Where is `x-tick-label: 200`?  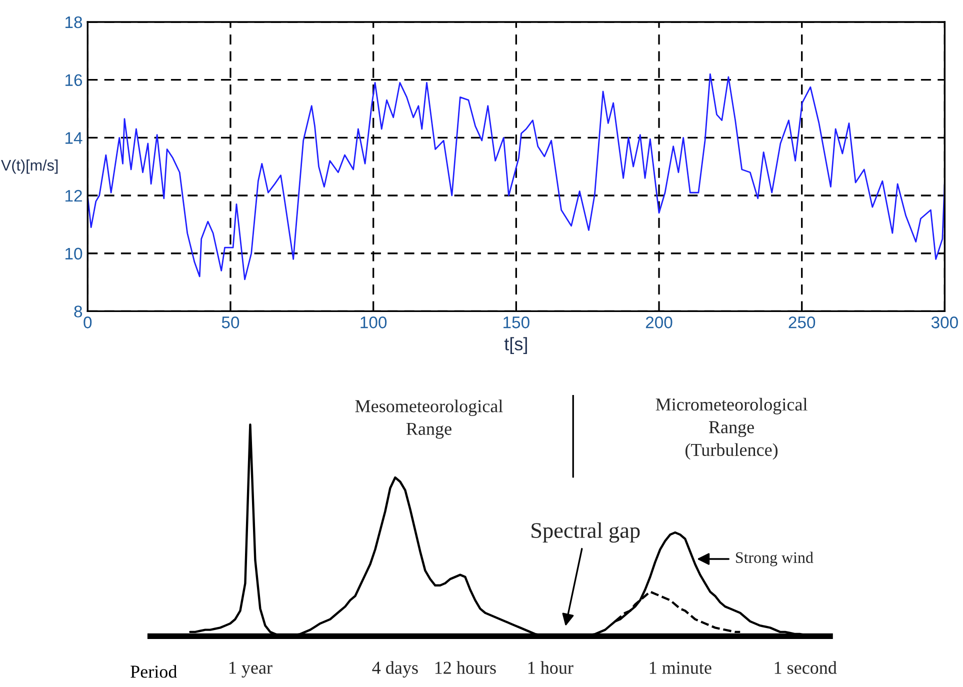 x-tick-label: 200 is located at coordinates (659, 322).